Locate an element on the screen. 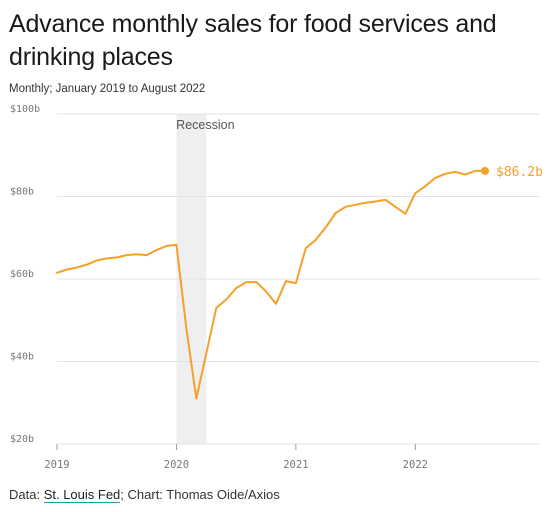  x-tick-label: 2021 is located at coordinates (295, 465).